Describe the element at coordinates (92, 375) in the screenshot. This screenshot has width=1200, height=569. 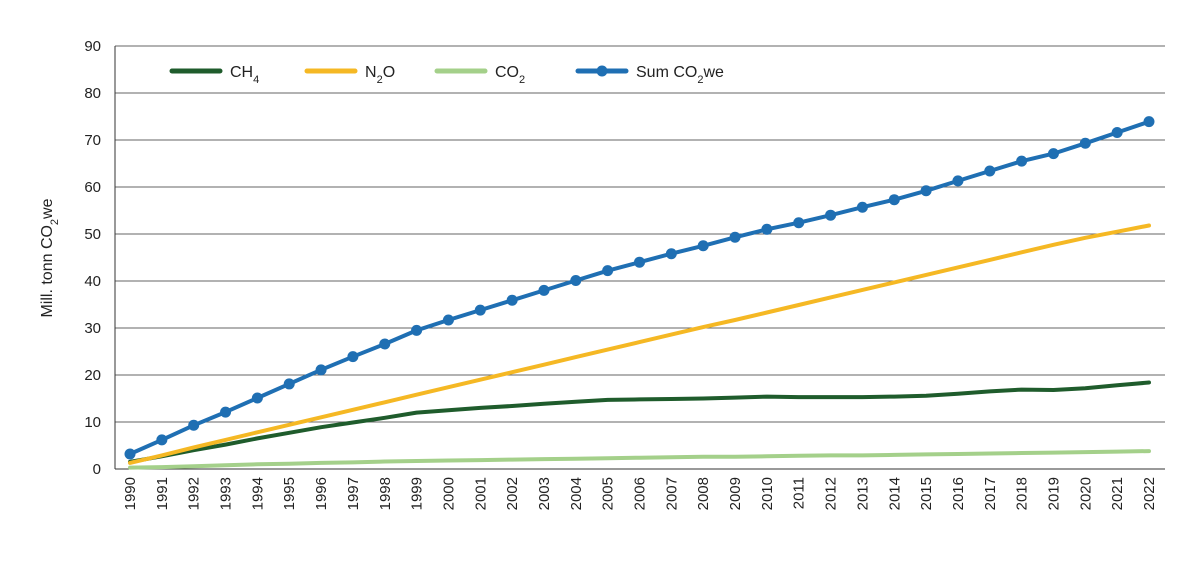
I see `y-tick-label: 20` at that location.